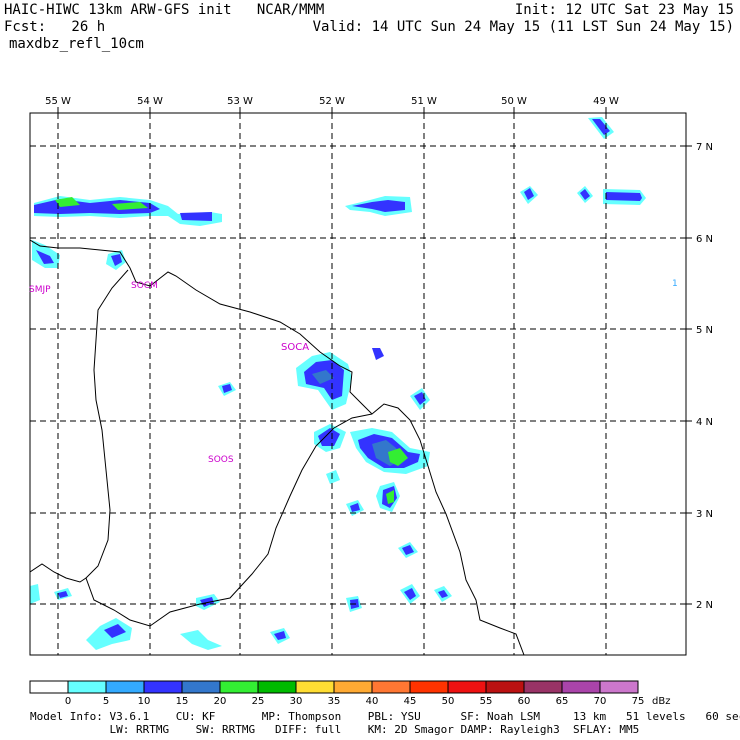  What do you see at coordinates (40, 290) in the screenshot?
I see `station-label: SMJP` at bounding box center [40, 290].